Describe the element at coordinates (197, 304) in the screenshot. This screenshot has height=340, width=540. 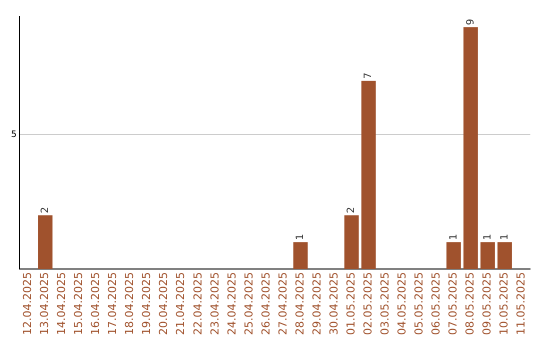
I see `x-tick-label: 22.04.2025` at that location.